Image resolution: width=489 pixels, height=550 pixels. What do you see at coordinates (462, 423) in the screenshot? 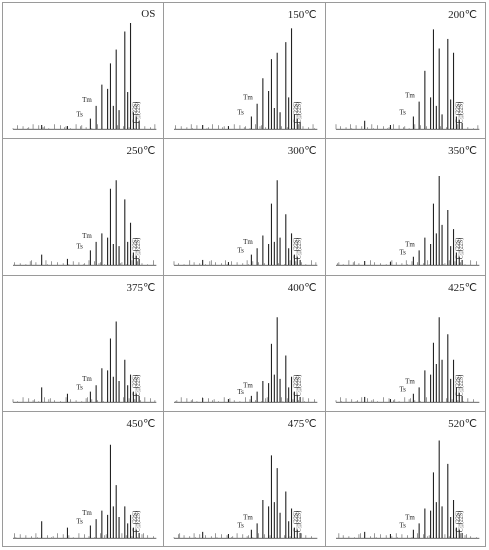
I see `panel-temperature-label: 520℃` at bounding box center [462, 423].